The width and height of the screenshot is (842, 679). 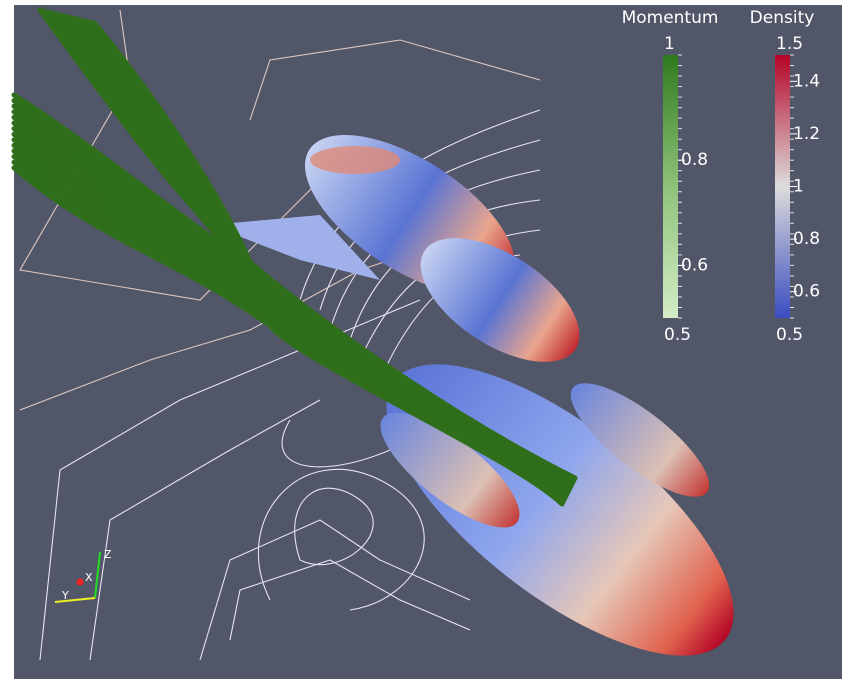 I want to click on tick-label: 1.5, so click(x=789, y=44).